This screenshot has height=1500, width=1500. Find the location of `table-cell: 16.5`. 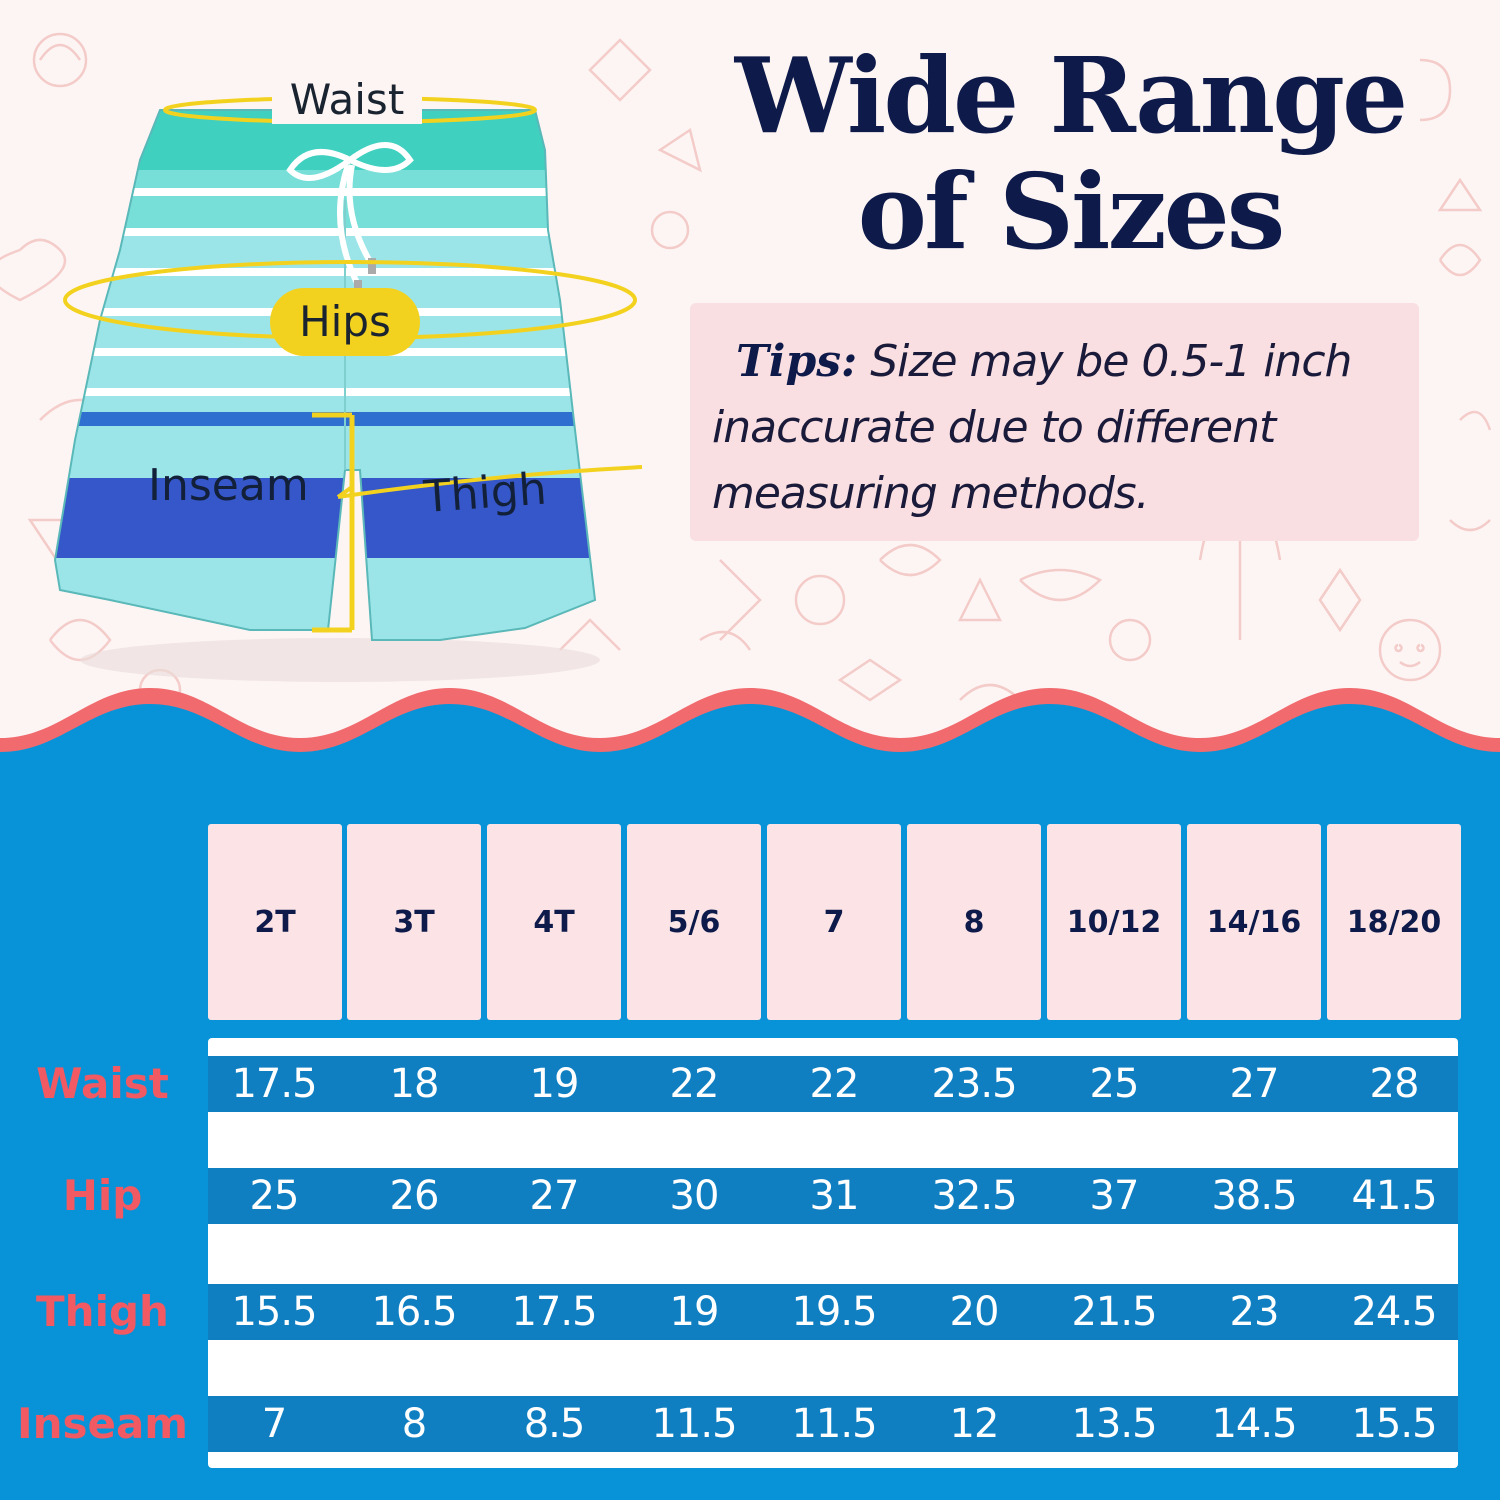

table-cell: 16.5 is located at coordinates (414, 1312).